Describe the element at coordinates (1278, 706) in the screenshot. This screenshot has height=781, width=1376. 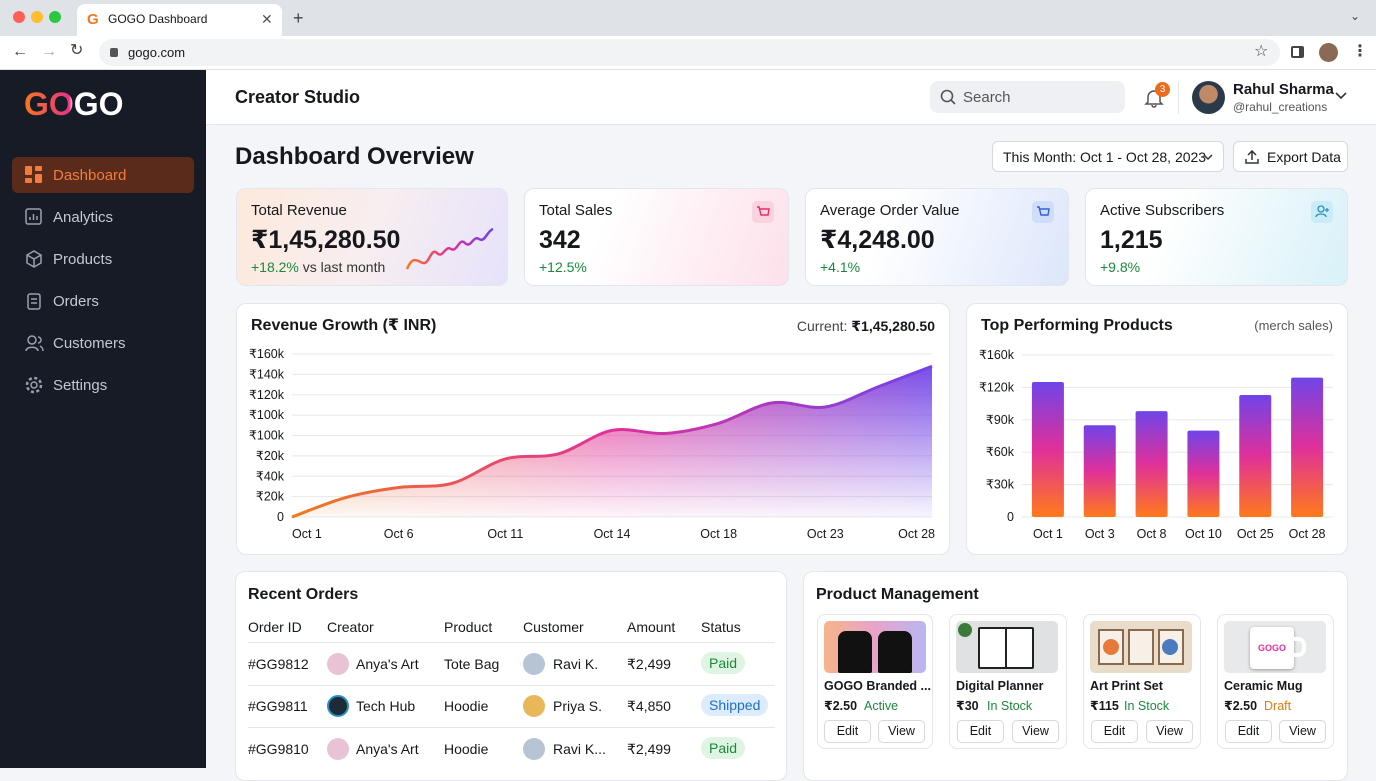
I see `product-status: Draft` at that location.